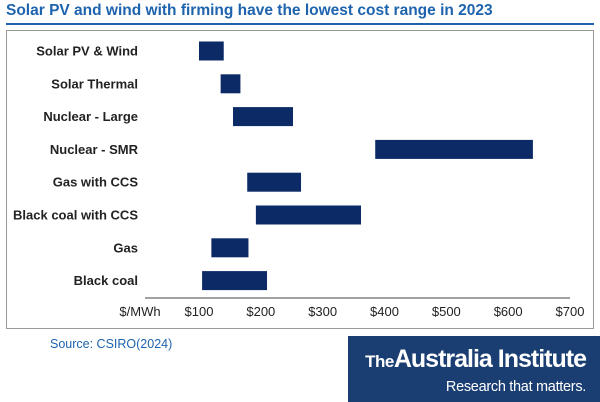  I want to click on x-tick-label: $400, so click(384, 311).